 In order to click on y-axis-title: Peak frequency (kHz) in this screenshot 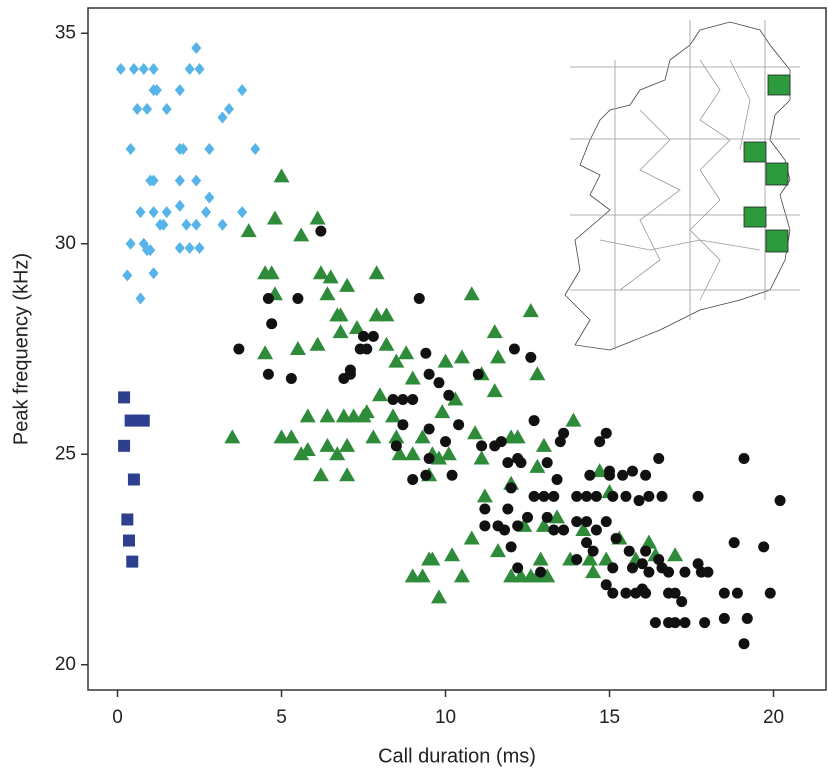, I will do `click(21, 349)`.